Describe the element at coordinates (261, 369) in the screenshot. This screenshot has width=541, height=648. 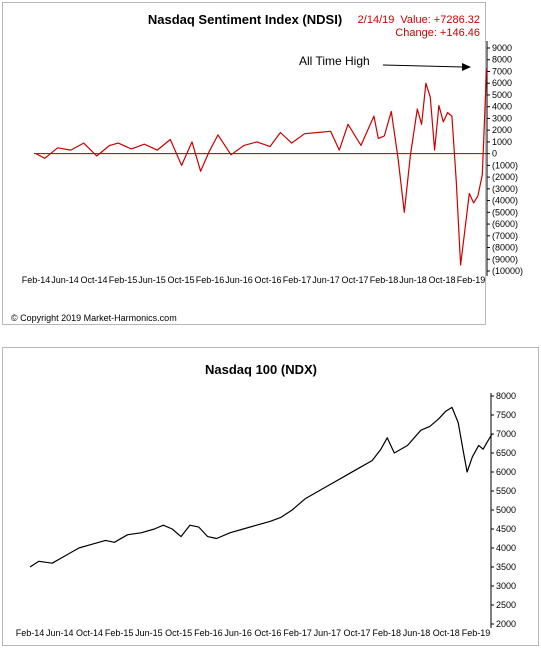
I see `ndx-title: Nasdaq 100 (NDX)` at that location.